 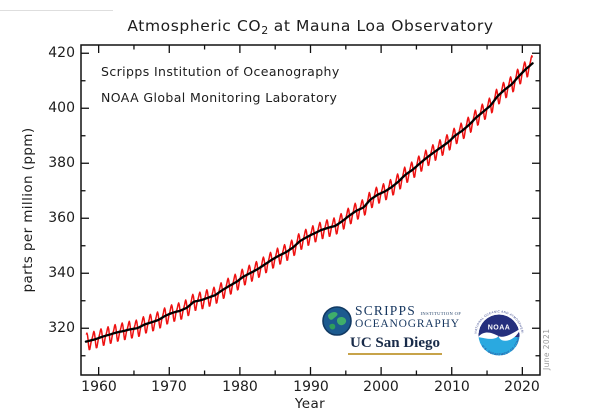 I want to click on title-subscript: 2, so click(x=265, y=30).